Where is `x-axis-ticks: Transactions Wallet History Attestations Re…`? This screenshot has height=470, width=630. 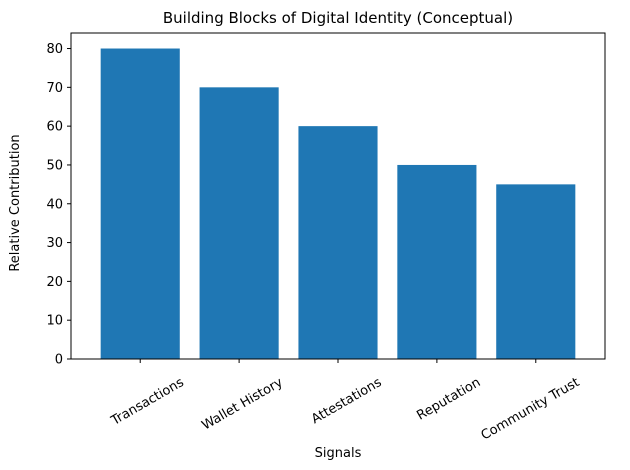 x-axis-ticks: Transactions Wallet History Attestations Re… is located at coordinates (345, 401).